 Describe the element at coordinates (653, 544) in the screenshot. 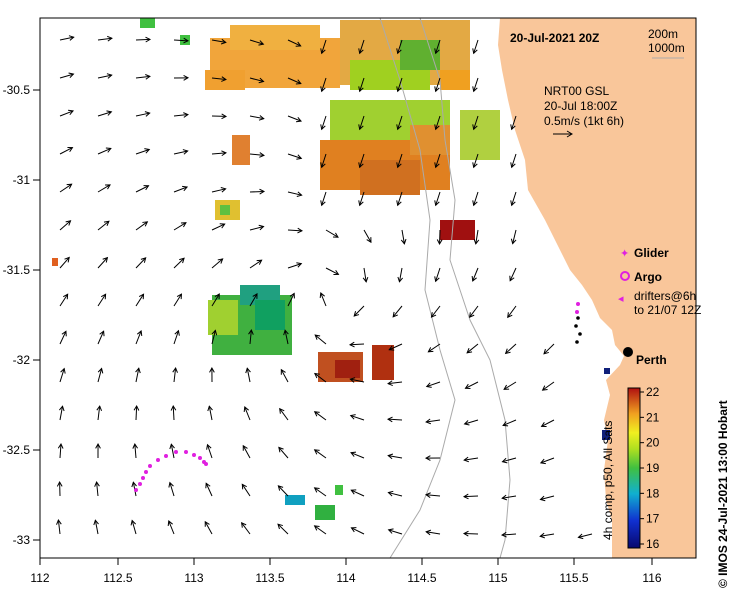

I see `colorbar-tick-label: 16` at that location.